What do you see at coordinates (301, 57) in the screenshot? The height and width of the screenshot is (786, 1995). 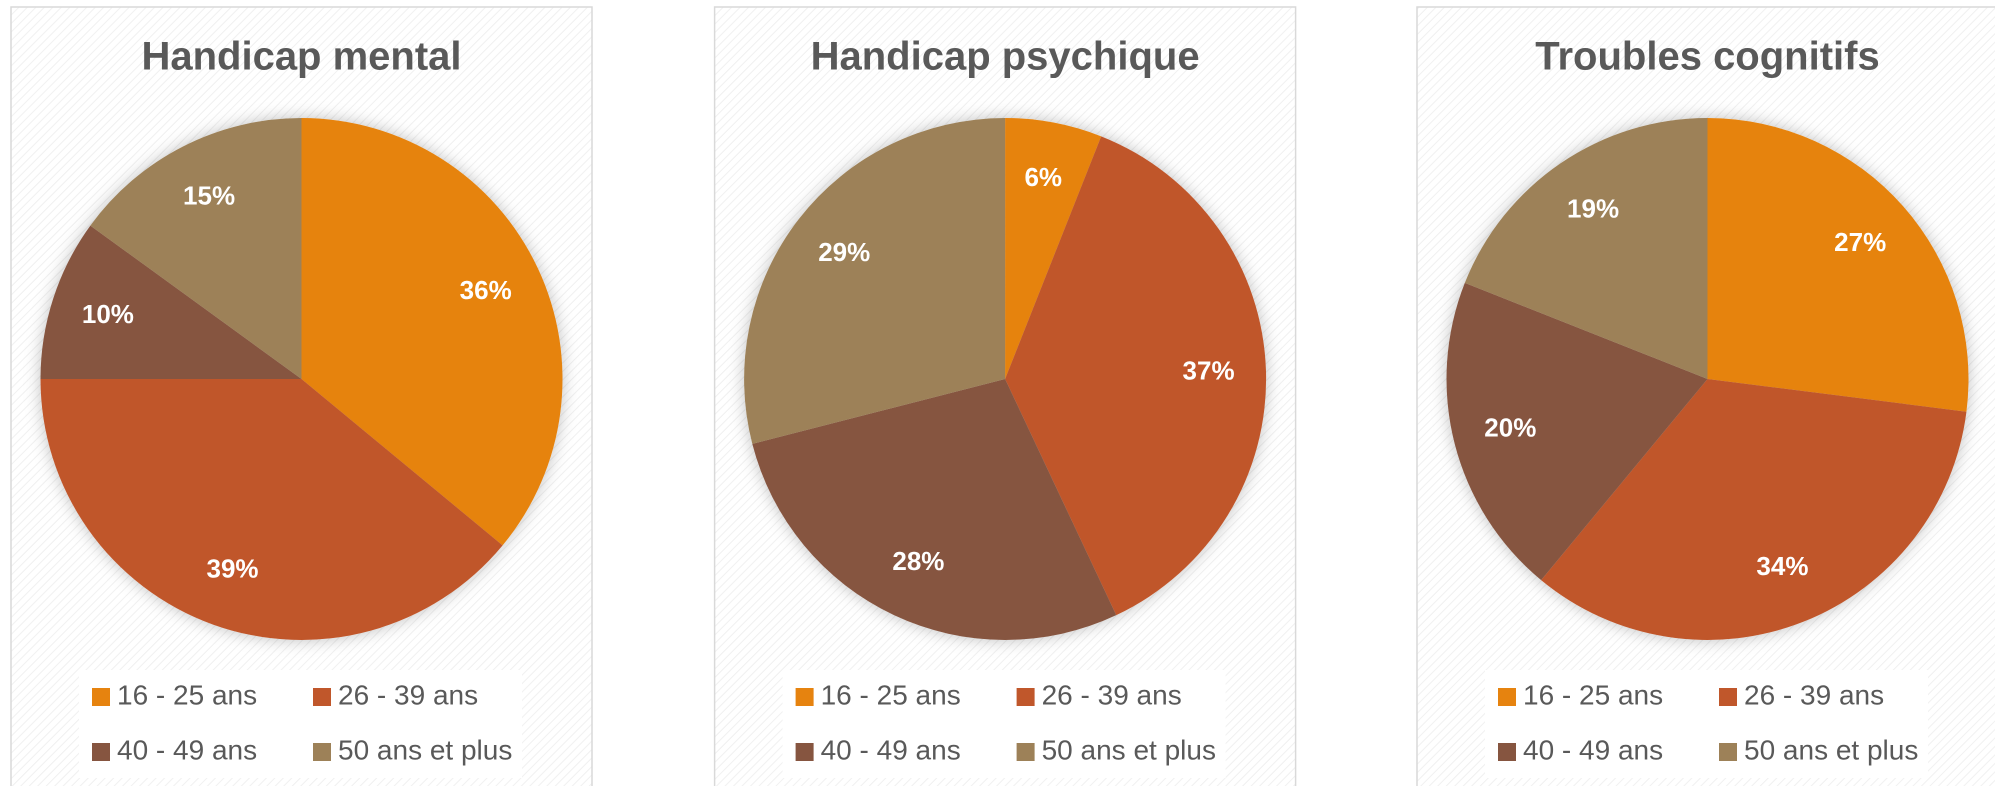 I see `chart-title: Handicap mental` at bounding box center [301, 57].